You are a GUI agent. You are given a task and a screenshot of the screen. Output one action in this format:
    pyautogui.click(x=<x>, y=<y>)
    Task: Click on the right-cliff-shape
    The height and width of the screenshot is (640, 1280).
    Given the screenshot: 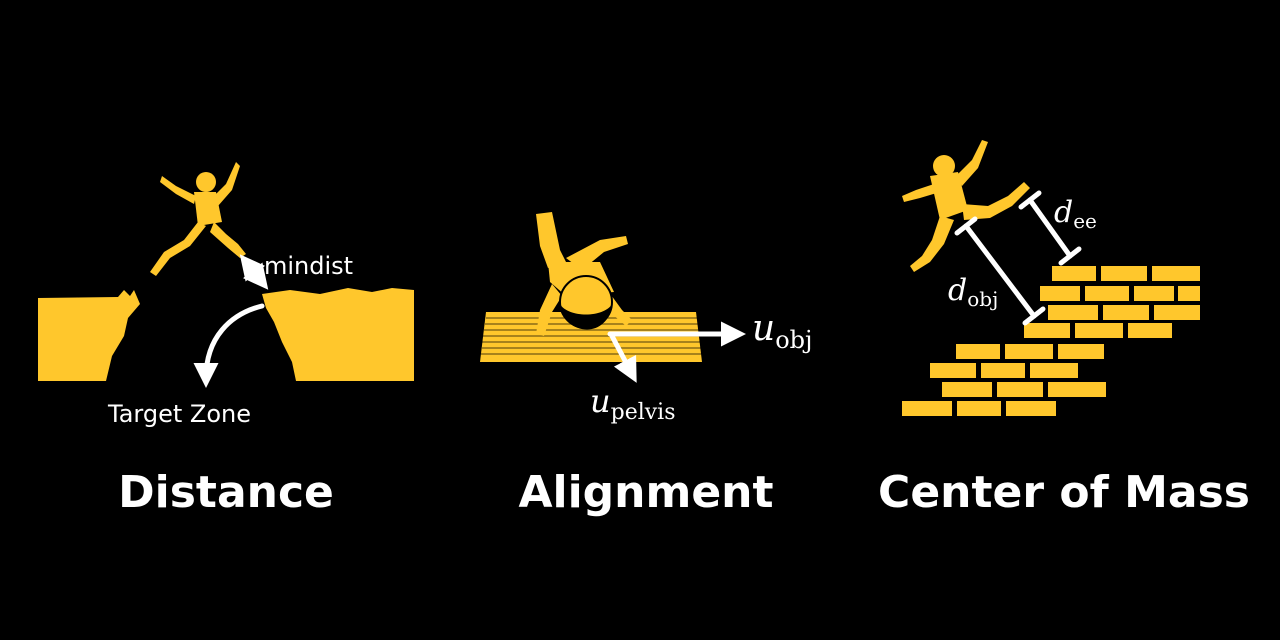 What is the action you would take?
    pyautogui.click(x=338, y=334)
    